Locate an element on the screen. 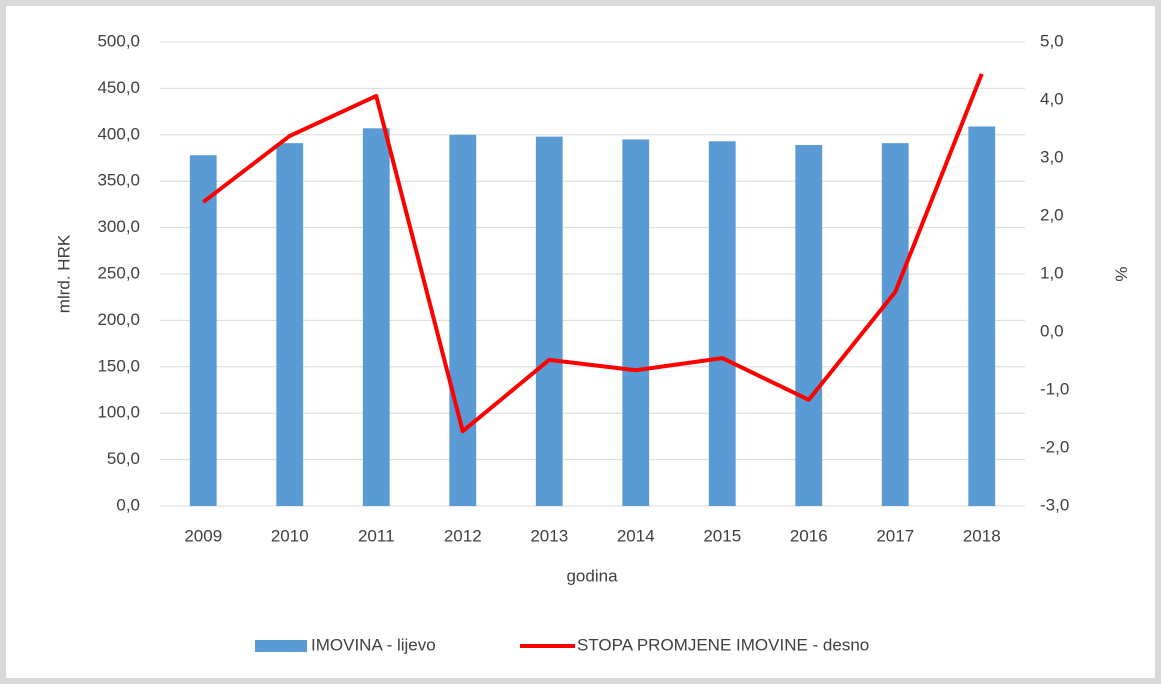  x-tick-label: 2010 is located at coordinates (290, 535).